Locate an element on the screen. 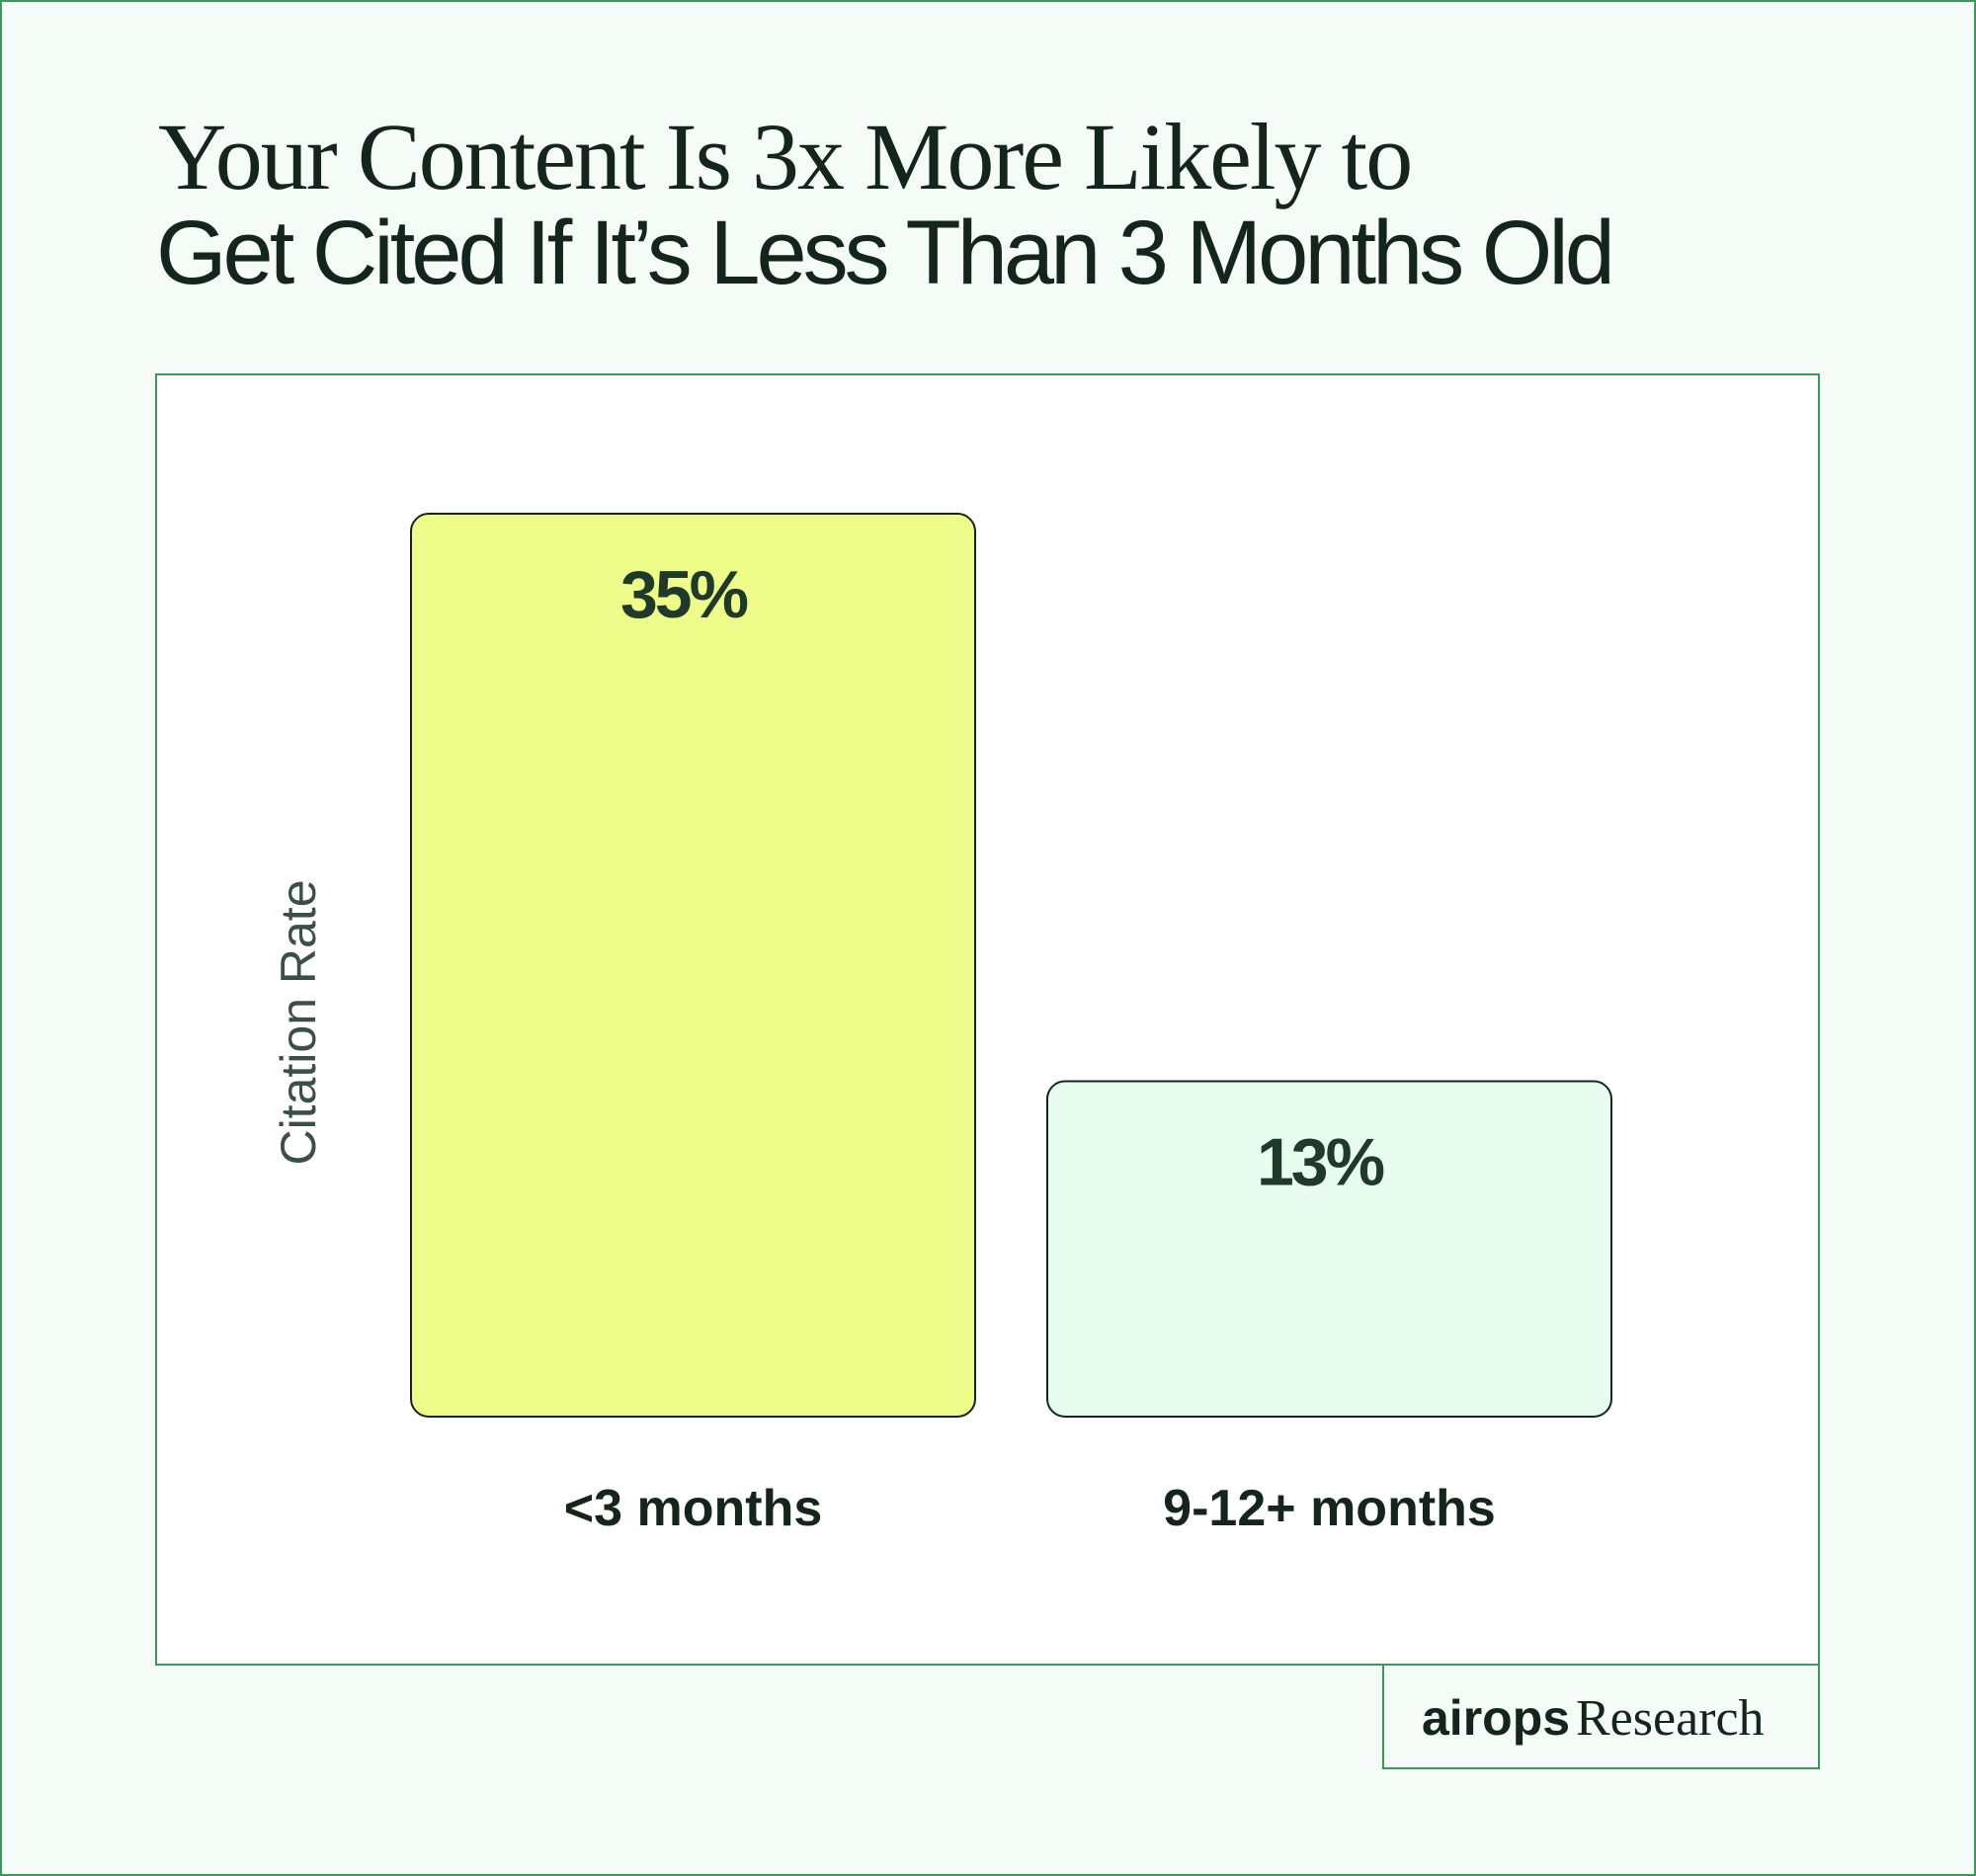  footer-frame is located at coordinates (1601, 1716).